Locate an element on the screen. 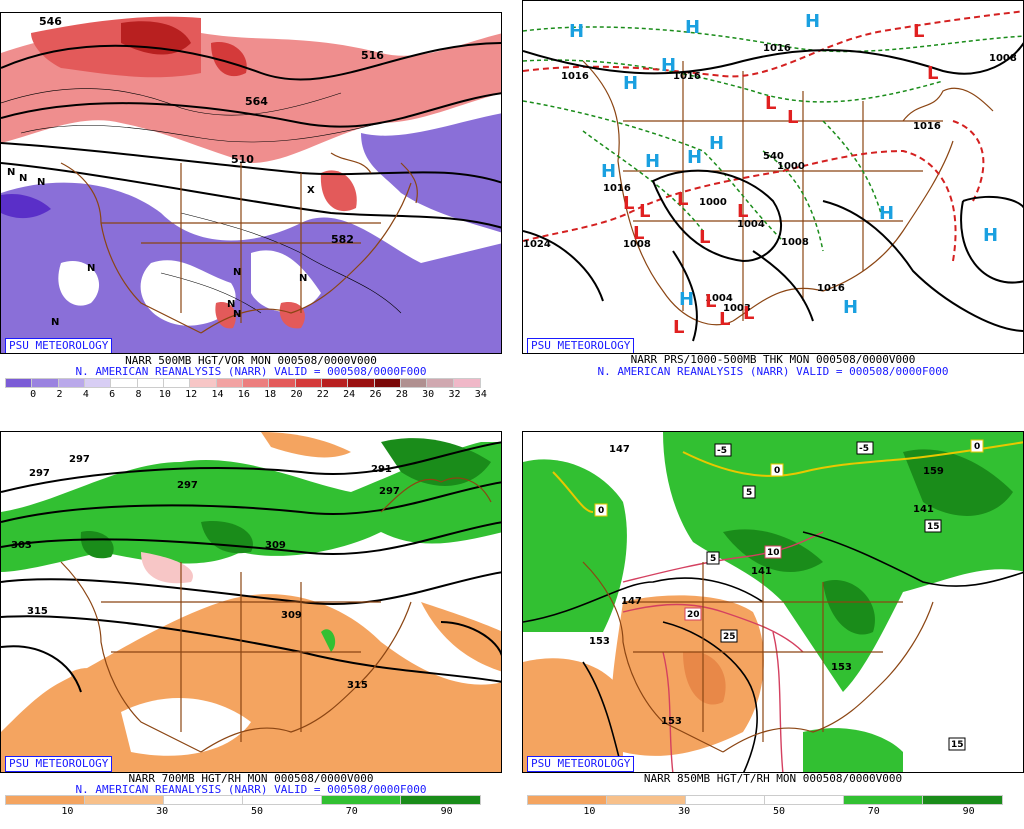 The width and height of the screenshot is (1024, 829). contour-label: 291 is located at coordinates (381, 469).